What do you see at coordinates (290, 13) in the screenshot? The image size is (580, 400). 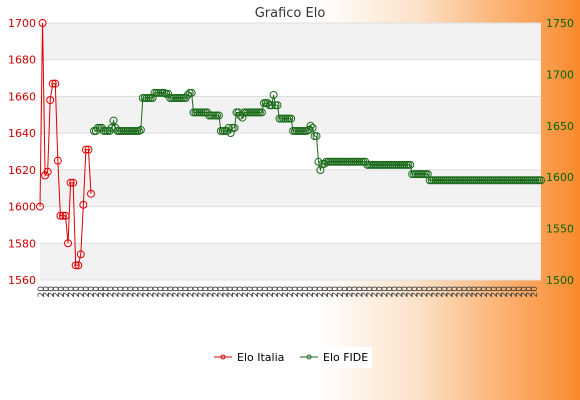 I see `chart-title: Grafico Elo` at bounding box center [290, 13].